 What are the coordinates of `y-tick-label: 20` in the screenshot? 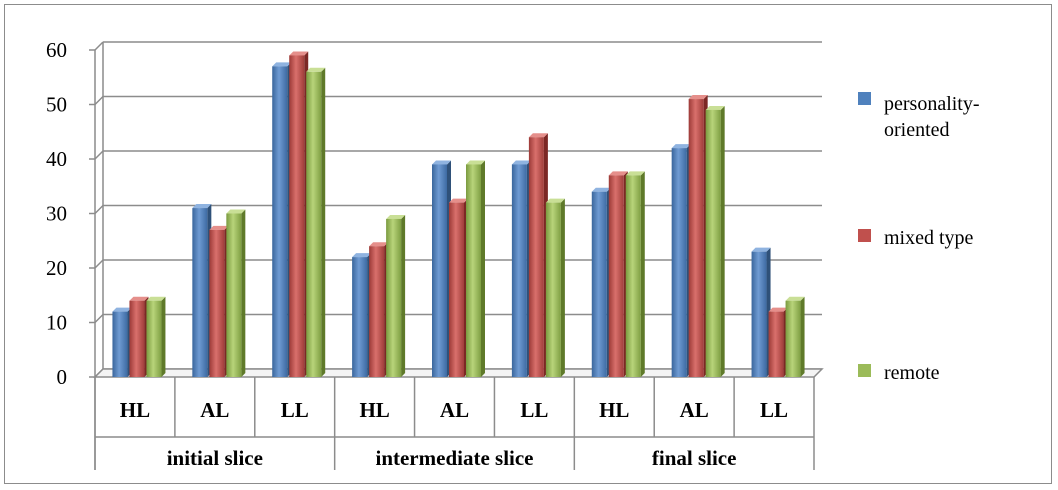 It's located at (56, 268).